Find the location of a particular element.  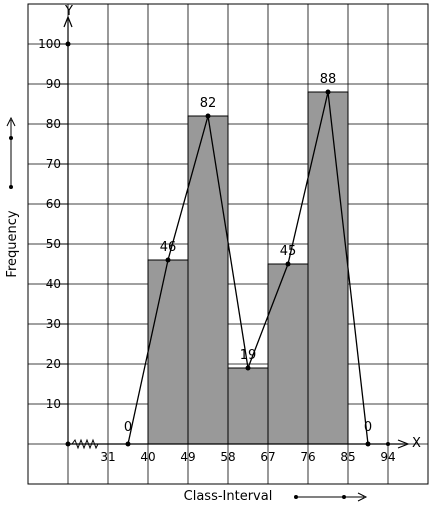

data-label: 82 is located at coordinates (208, 103).